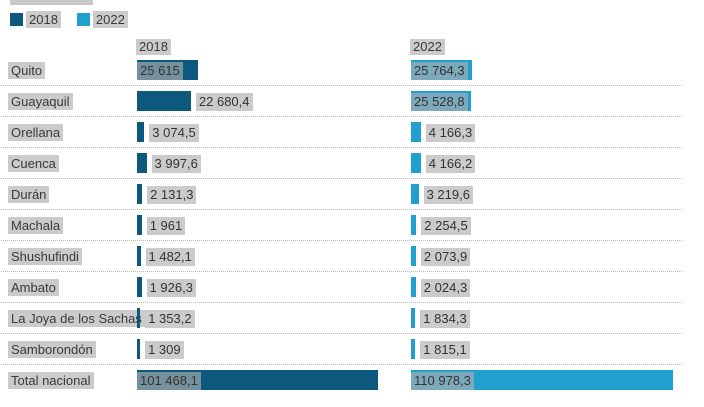  What do you see at coordinates (51, 2) in the screenshot?
I see `title-placeholder-bar` at bounding box center [51, 2].